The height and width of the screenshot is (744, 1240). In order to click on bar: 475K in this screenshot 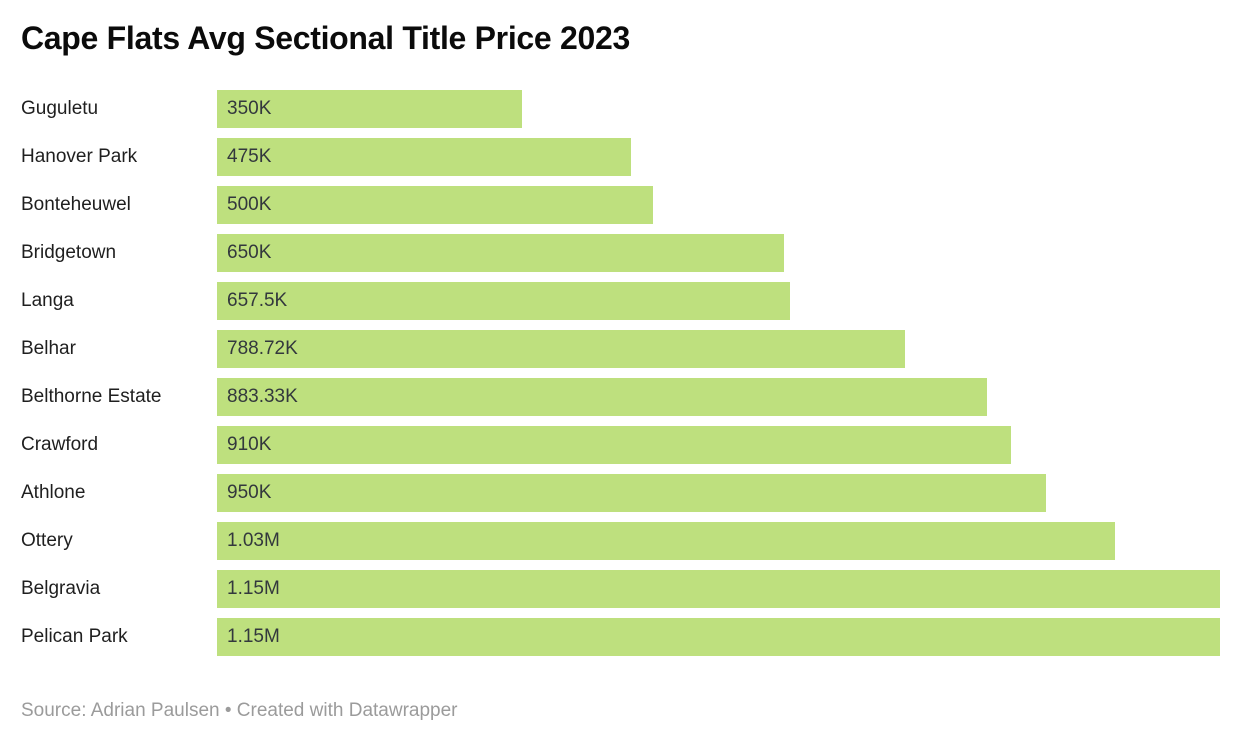, I will do `click(424, 157)`.